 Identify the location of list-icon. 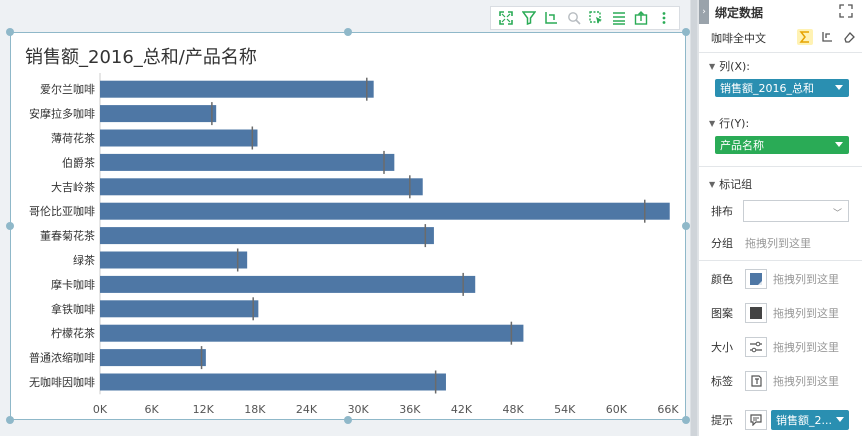
(619, 18).